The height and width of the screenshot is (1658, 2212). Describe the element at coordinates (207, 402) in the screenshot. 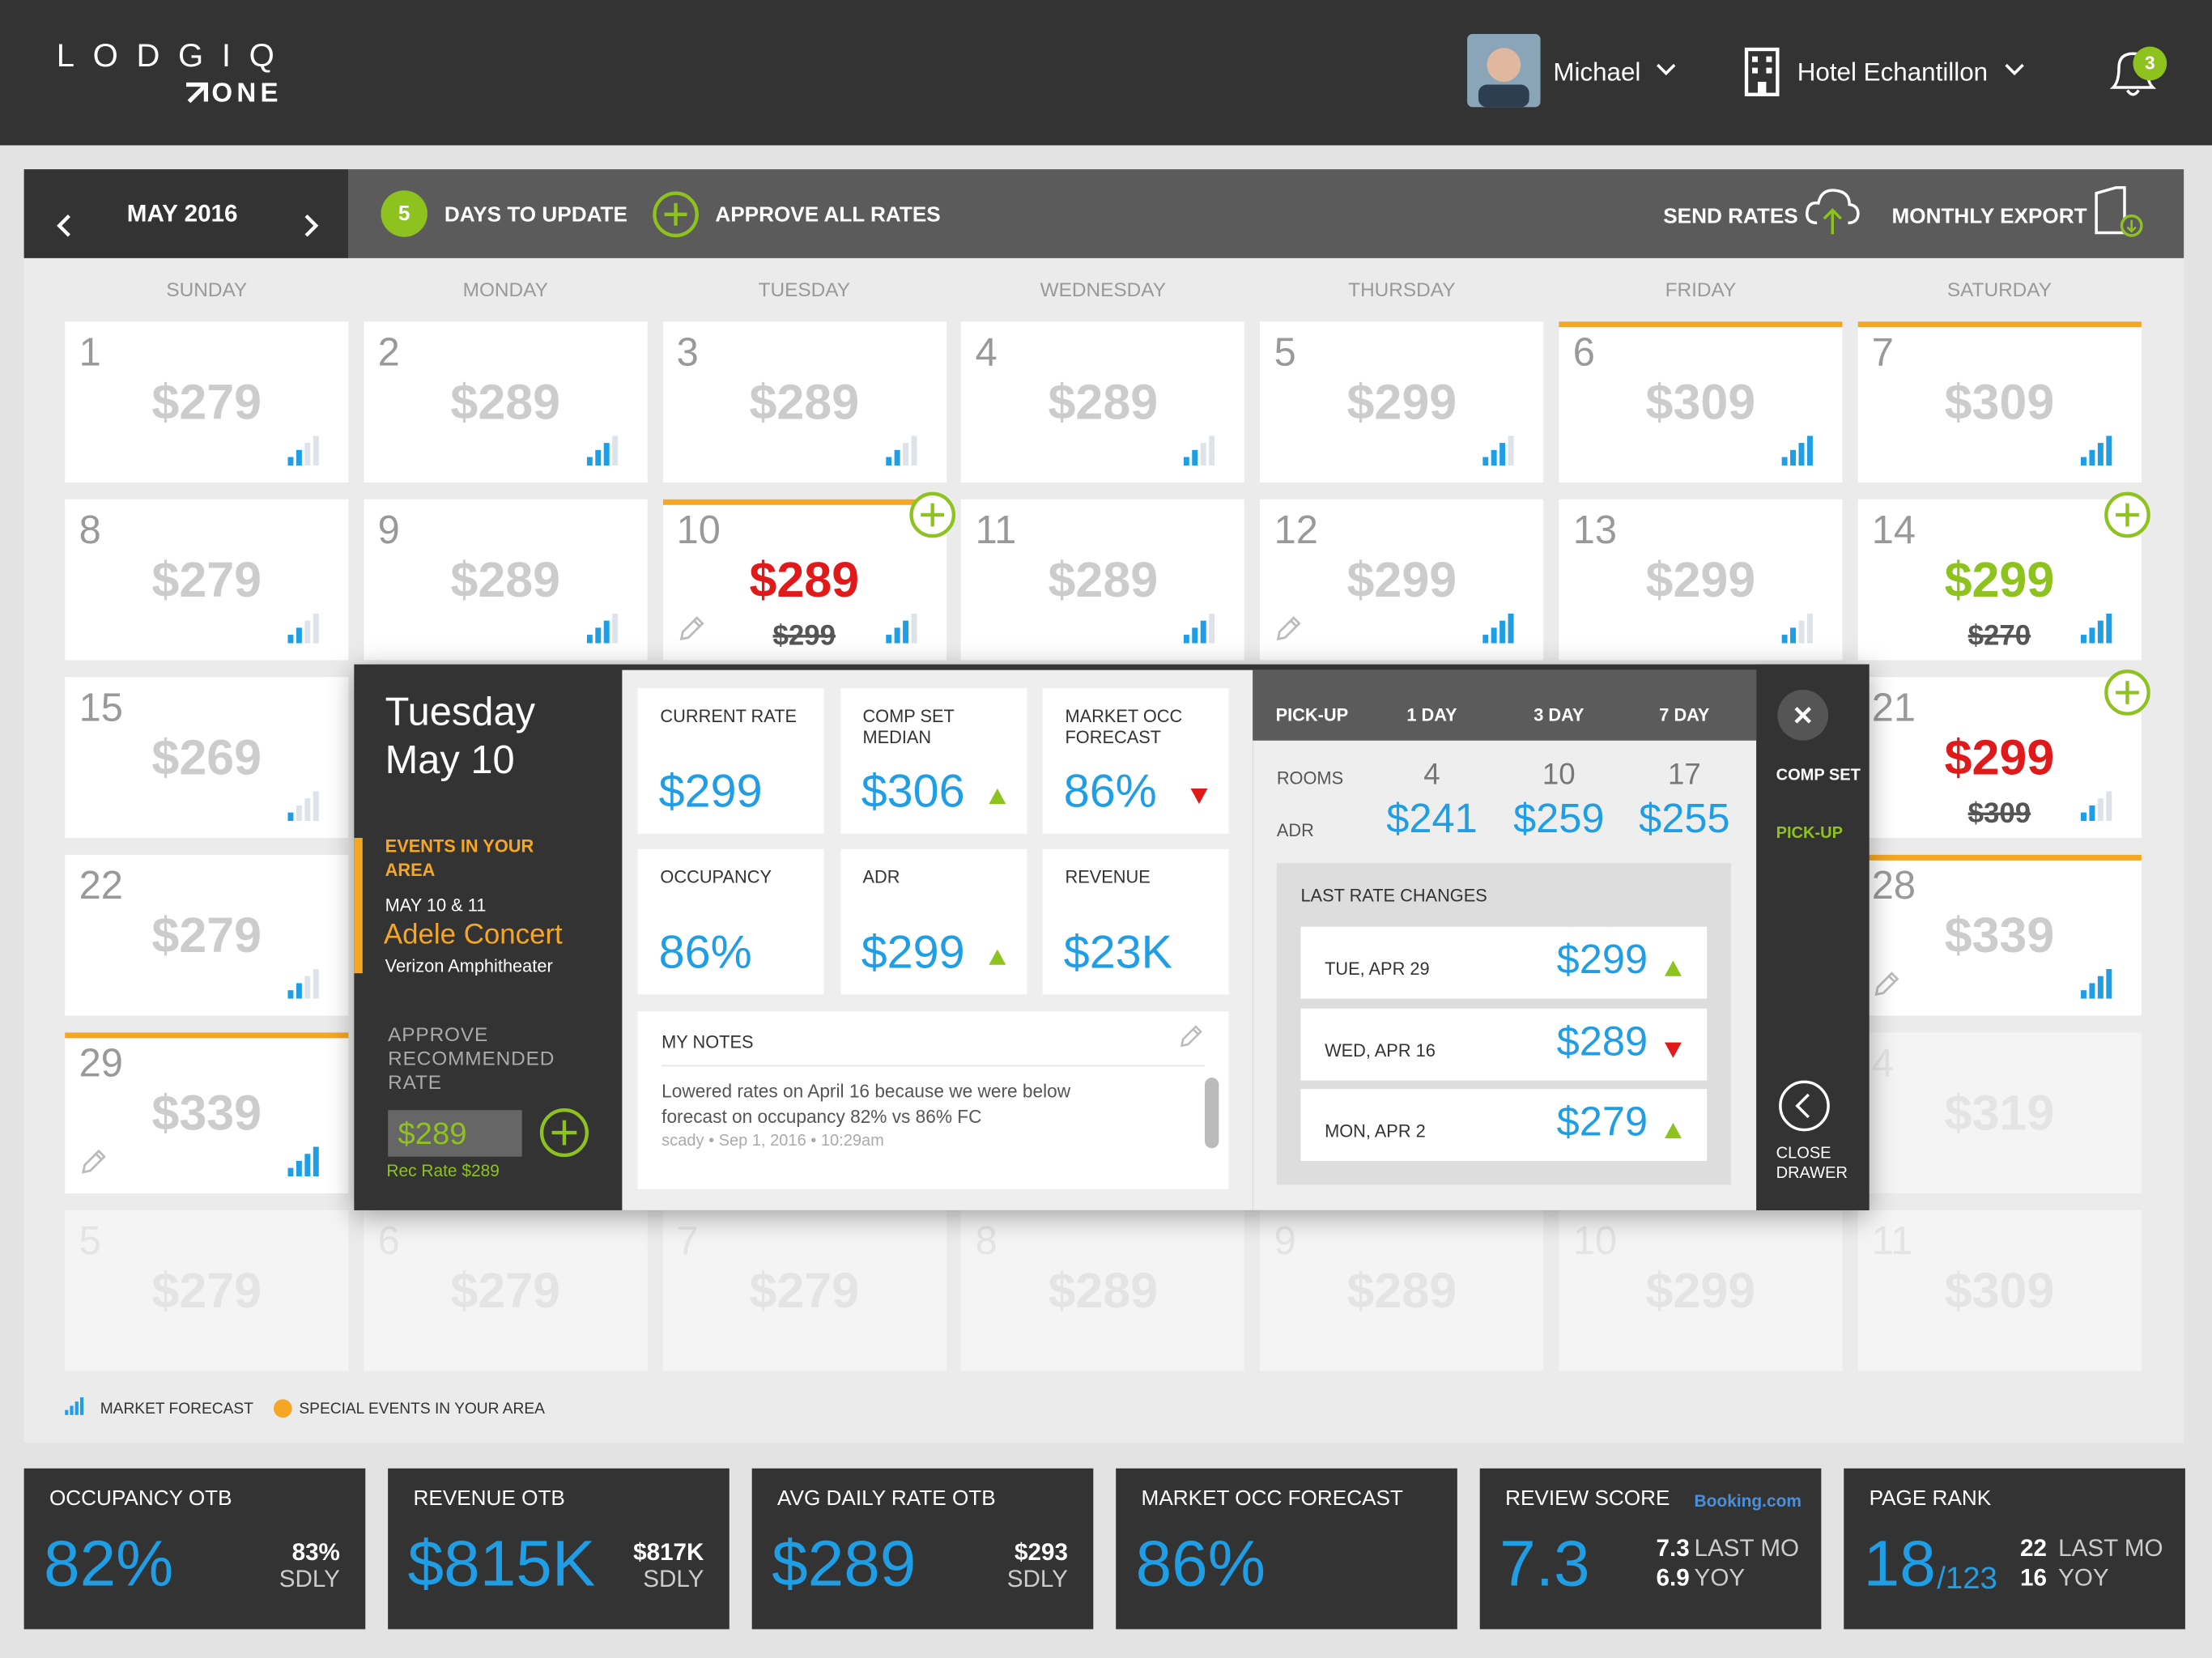

I see `day-cell: 1 $279` at that location.